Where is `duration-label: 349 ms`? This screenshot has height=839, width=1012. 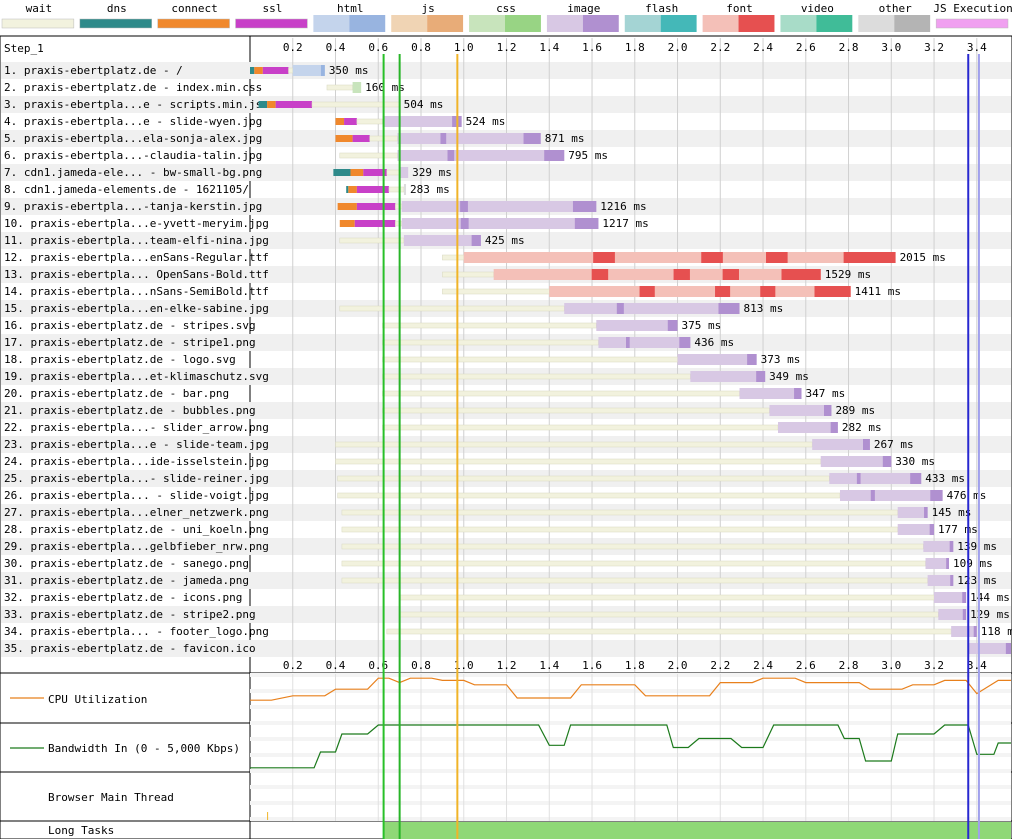 duration-label: 349 ms is located at coordinates (789, 376).